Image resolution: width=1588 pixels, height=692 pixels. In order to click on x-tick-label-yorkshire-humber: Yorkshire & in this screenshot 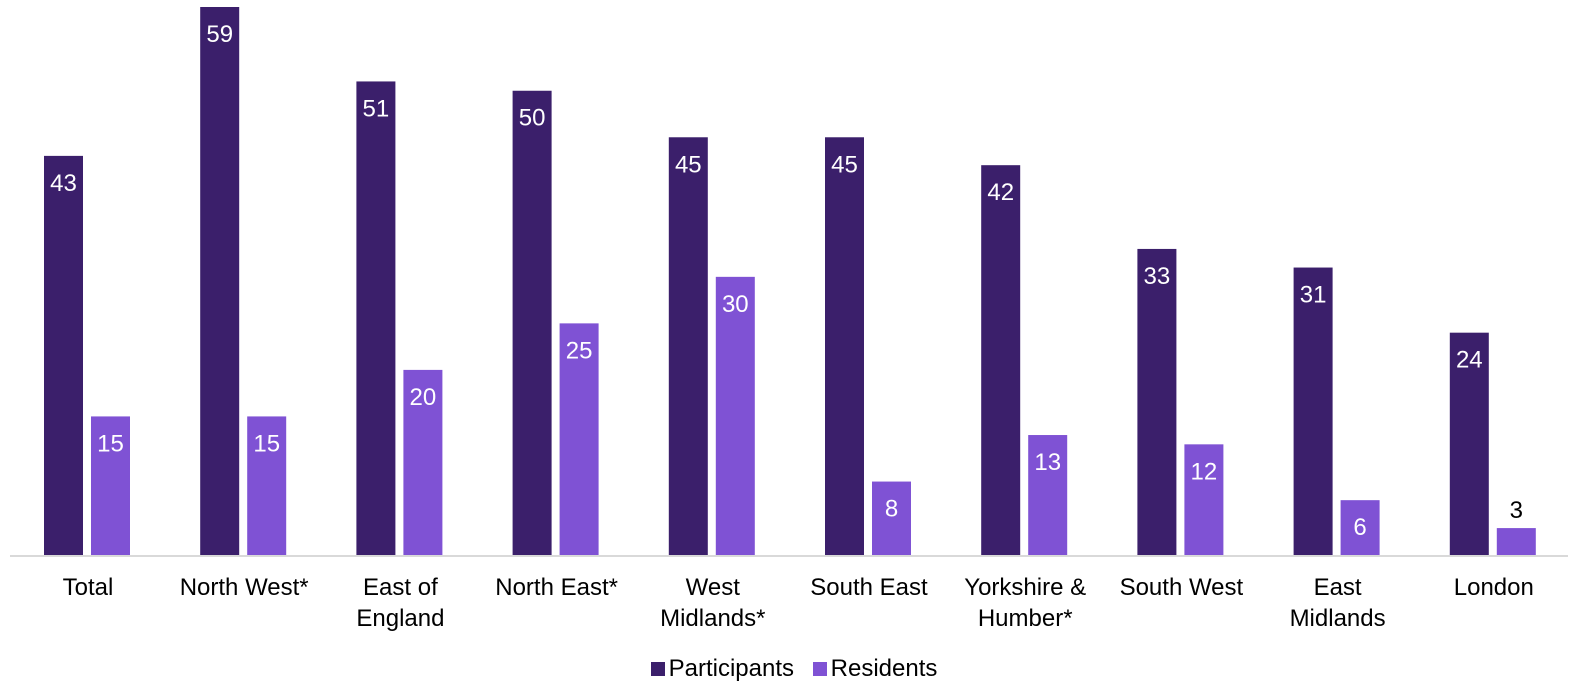, I will do `click(1025, 587)`.